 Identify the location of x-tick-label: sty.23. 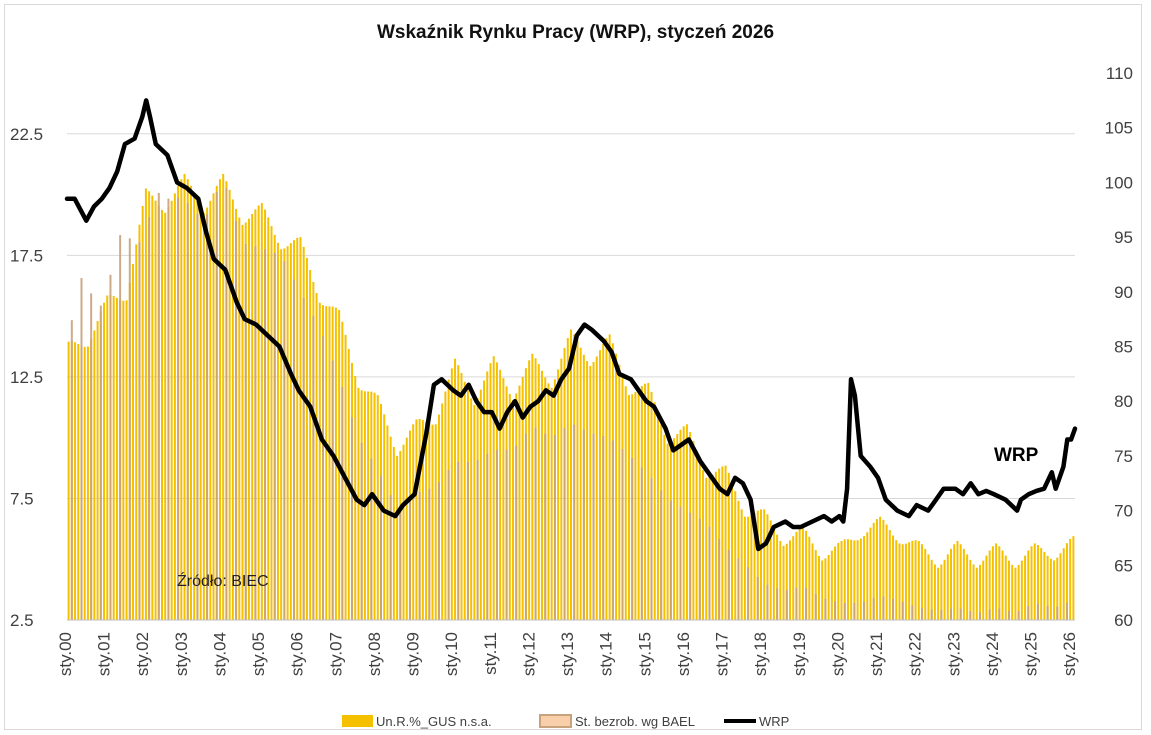
(953, 654).